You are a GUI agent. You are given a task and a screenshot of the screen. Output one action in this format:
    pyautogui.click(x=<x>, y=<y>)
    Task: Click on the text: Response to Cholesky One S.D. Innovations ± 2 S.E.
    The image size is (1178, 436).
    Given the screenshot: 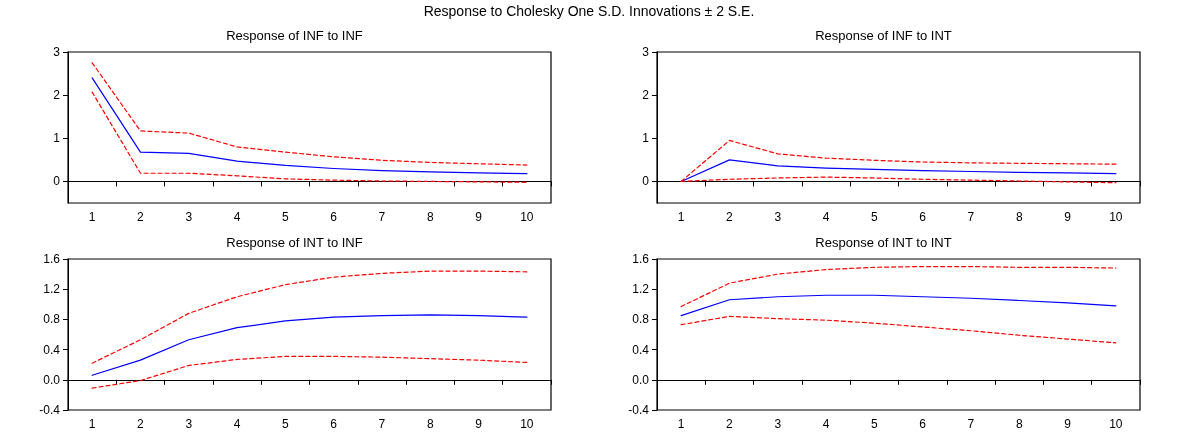 What is the action you would take?
    pyautogui.click(x=589, y=11)
    